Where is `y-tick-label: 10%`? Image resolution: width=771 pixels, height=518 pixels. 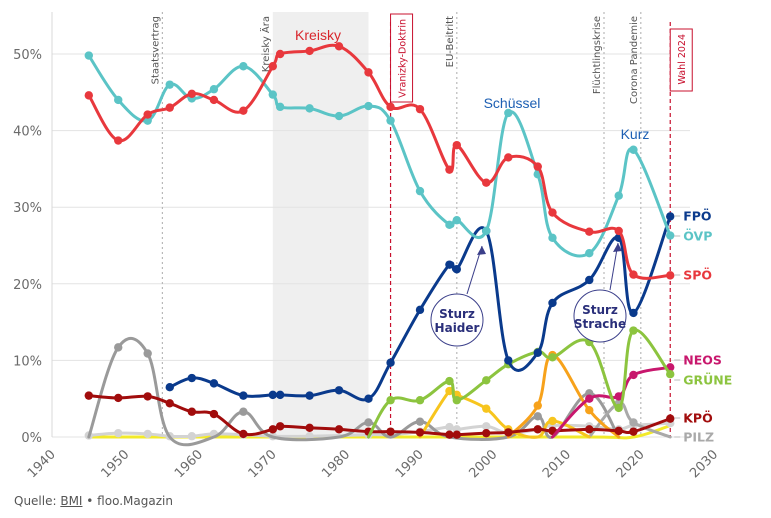
y-tick-label: 10% is located at coordinates (27, 361).